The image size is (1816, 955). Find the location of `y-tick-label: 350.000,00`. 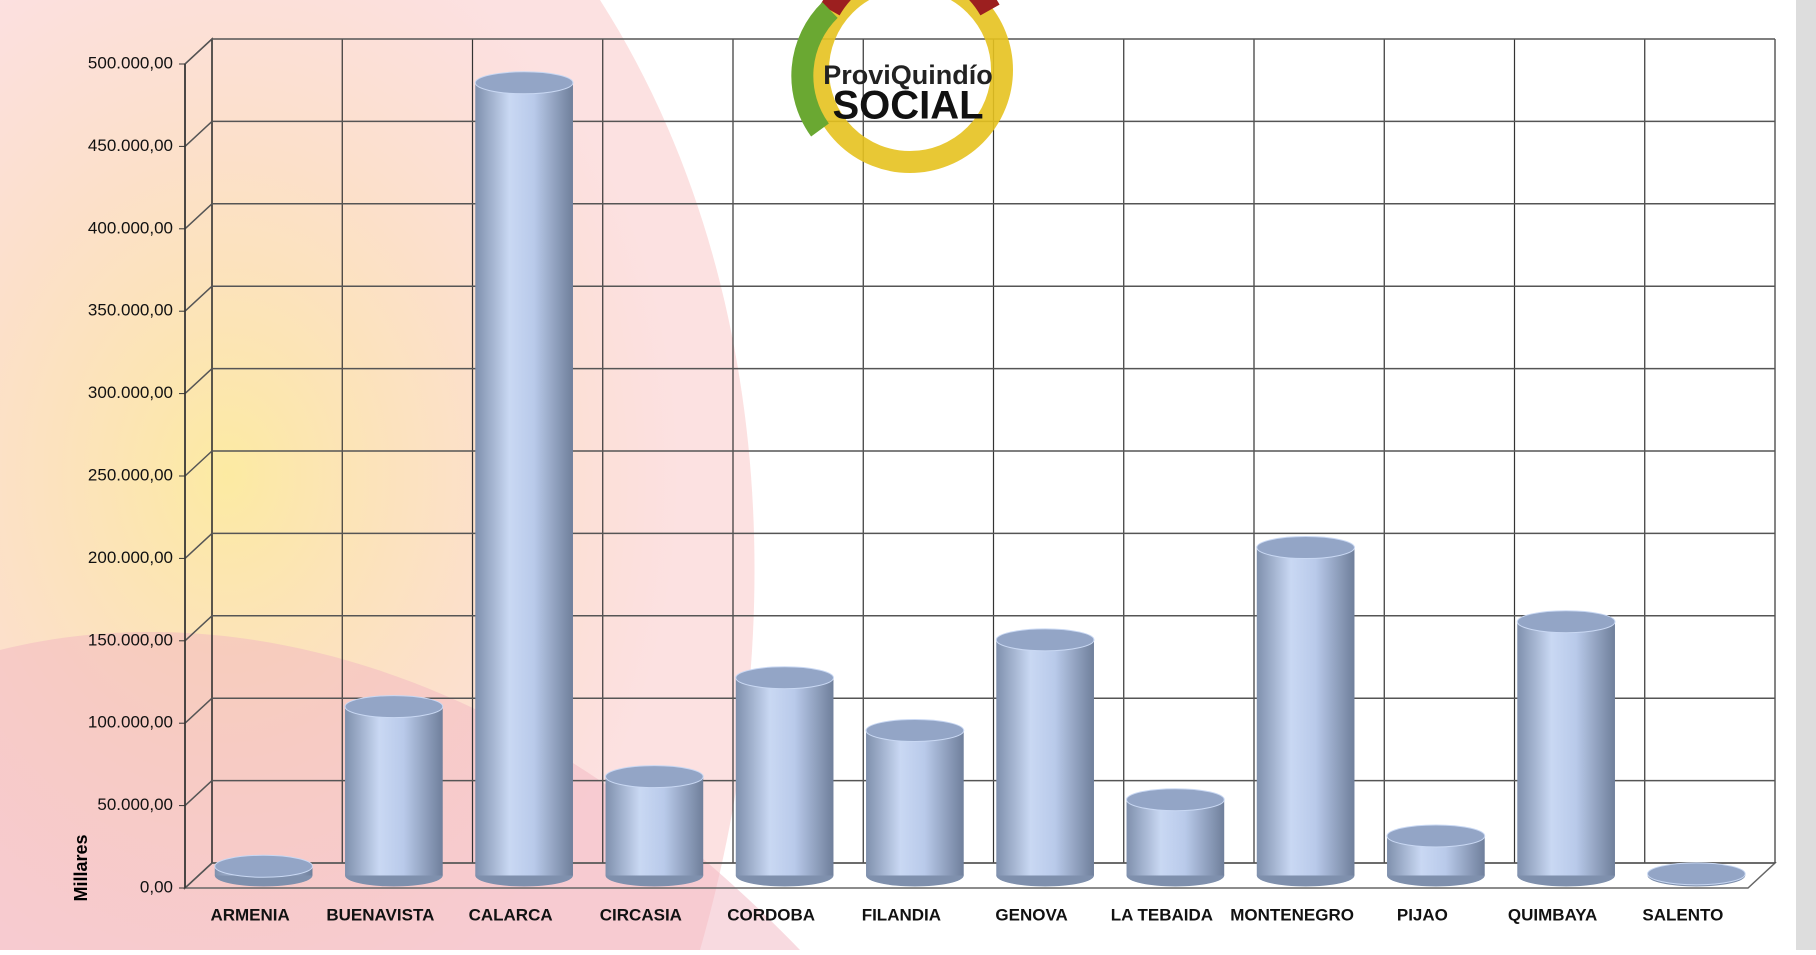

y-tick-label: 350.000,00 is located at coordinates (130, 310).